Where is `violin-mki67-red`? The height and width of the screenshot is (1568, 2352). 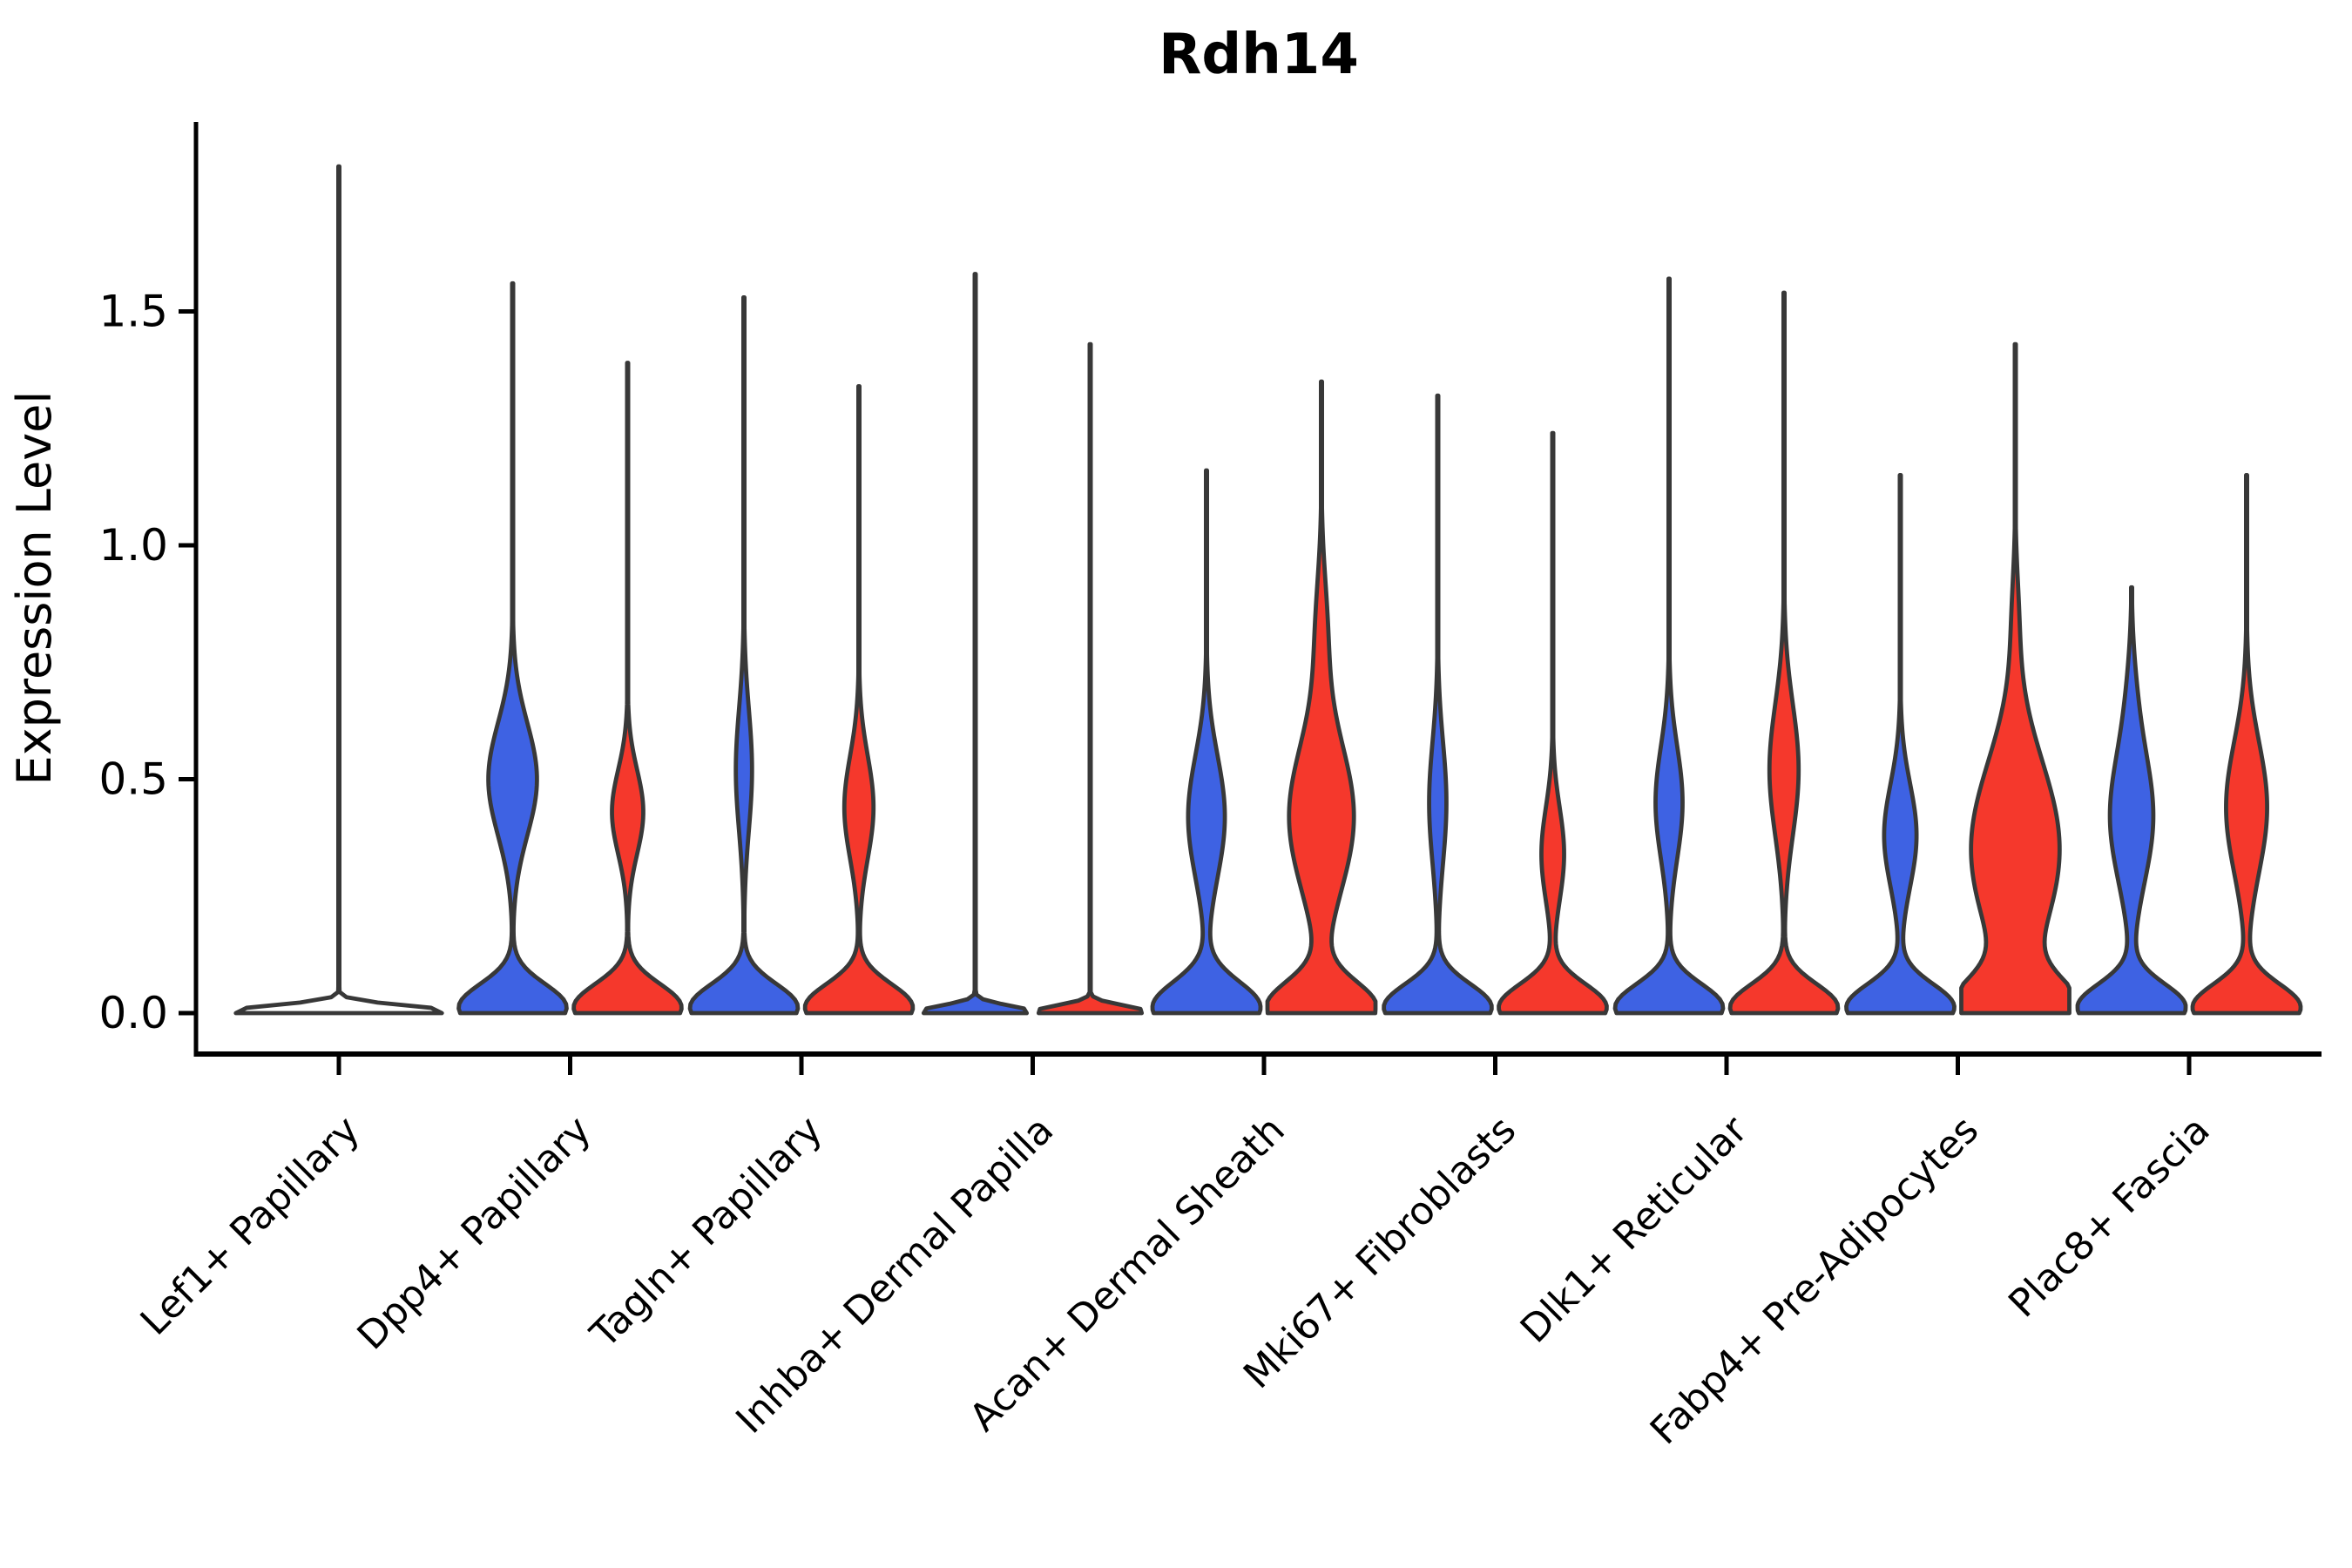 violin-mki67-red is located at coordinates (1553, 723).